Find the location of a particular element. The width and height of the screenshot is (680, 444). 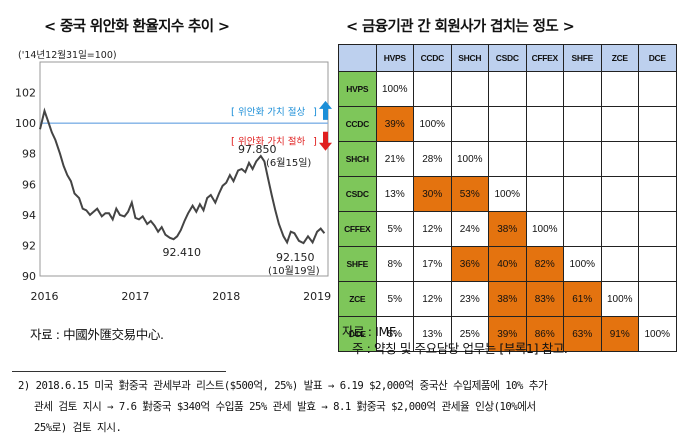

matrix-cell: 83% is located at coordinates (544, 299).